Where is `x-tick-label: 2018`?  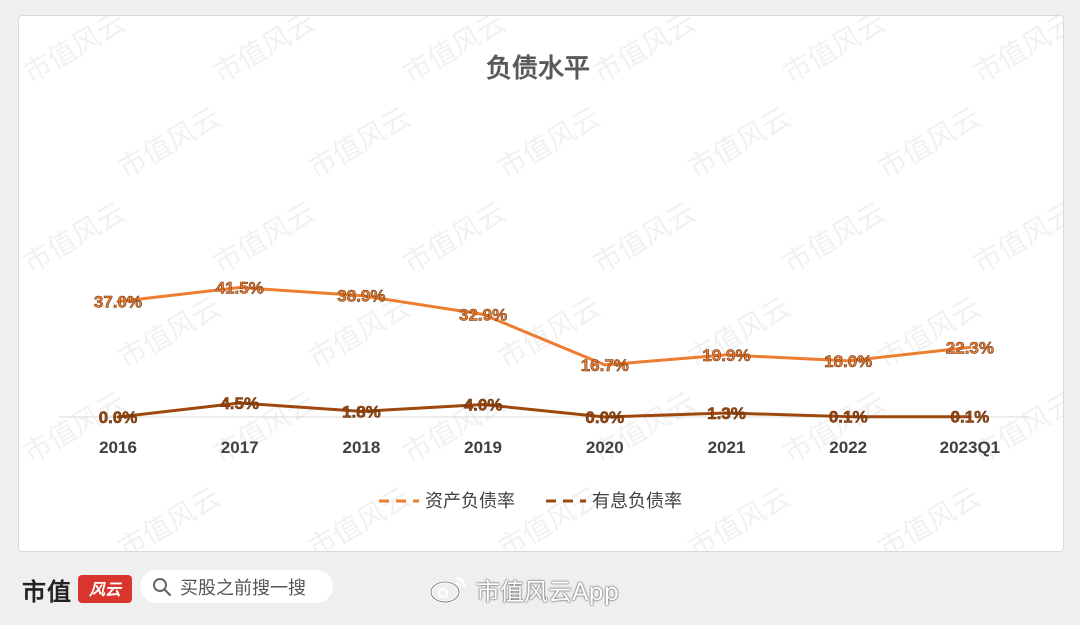 x-tick-label: 2018 is located at coordinates (361, 447).